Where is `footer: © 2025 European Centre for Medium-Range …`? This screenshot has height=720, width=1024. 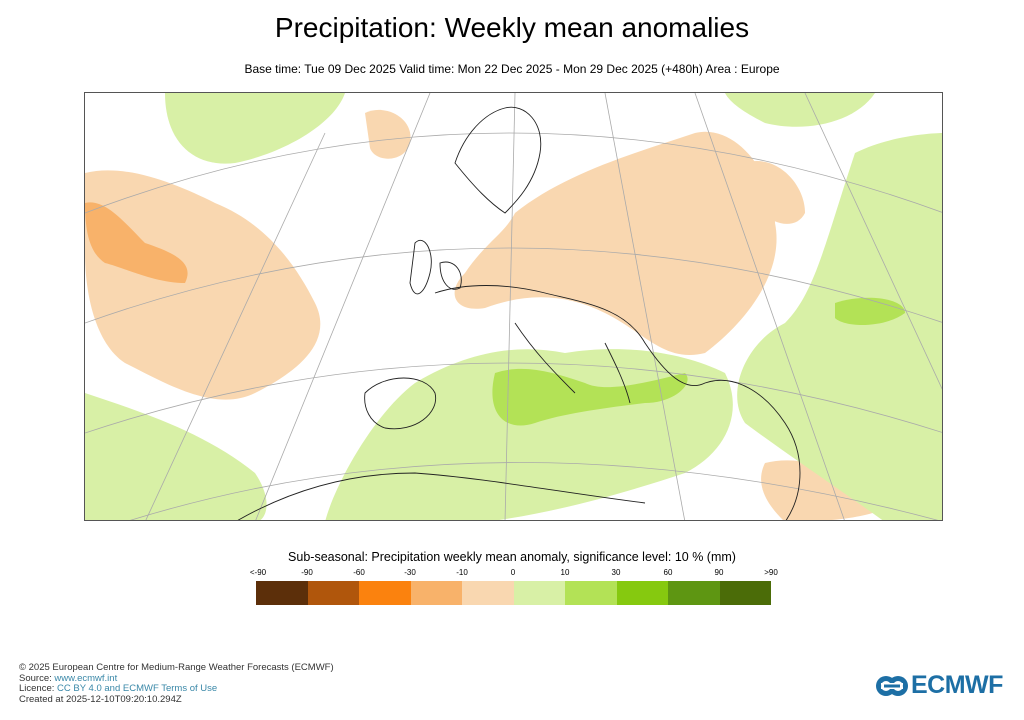 footer: © 2025 European Centre for Medium-Range … is located at coordinates (176, 683).